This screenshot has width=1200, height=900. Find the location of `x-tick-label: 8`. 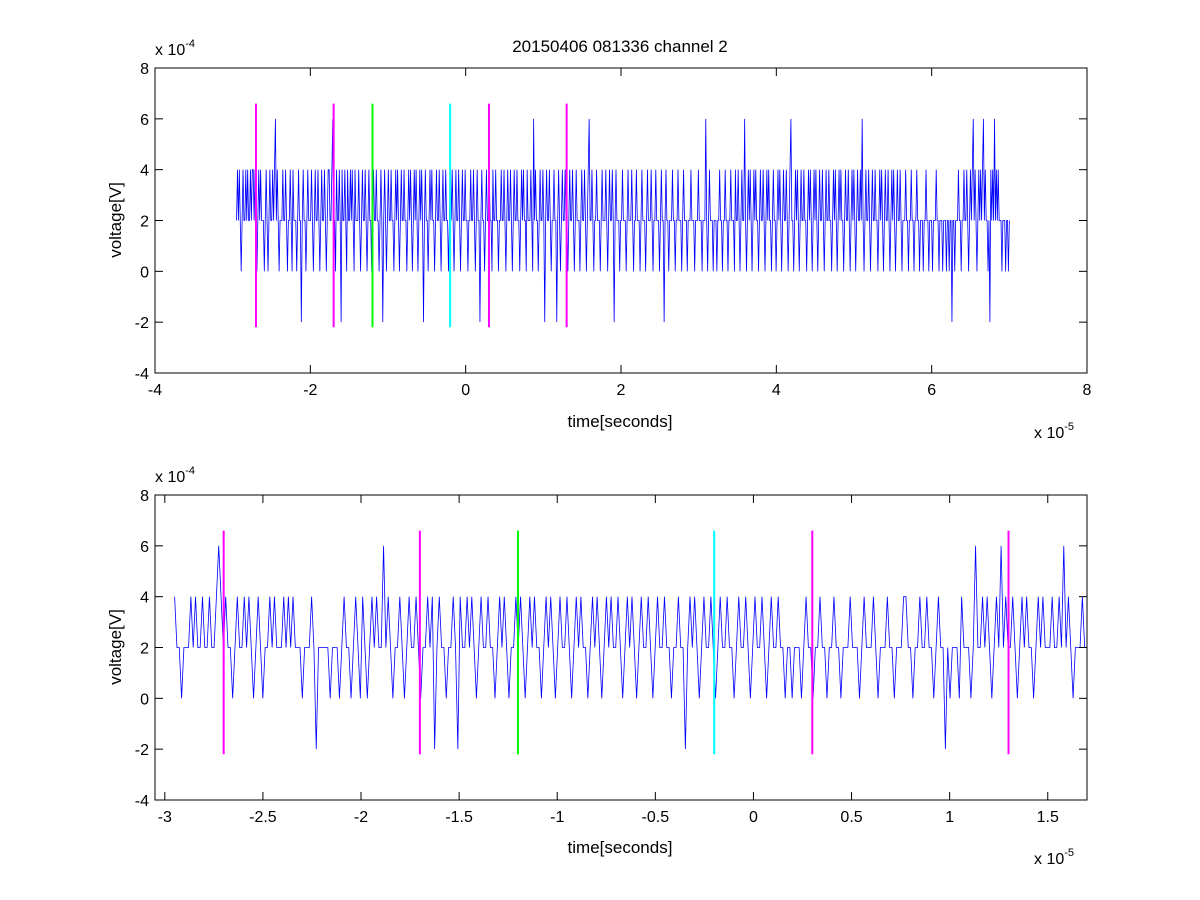

x-tick-label: 8 is located at coordinates (1087, 390).